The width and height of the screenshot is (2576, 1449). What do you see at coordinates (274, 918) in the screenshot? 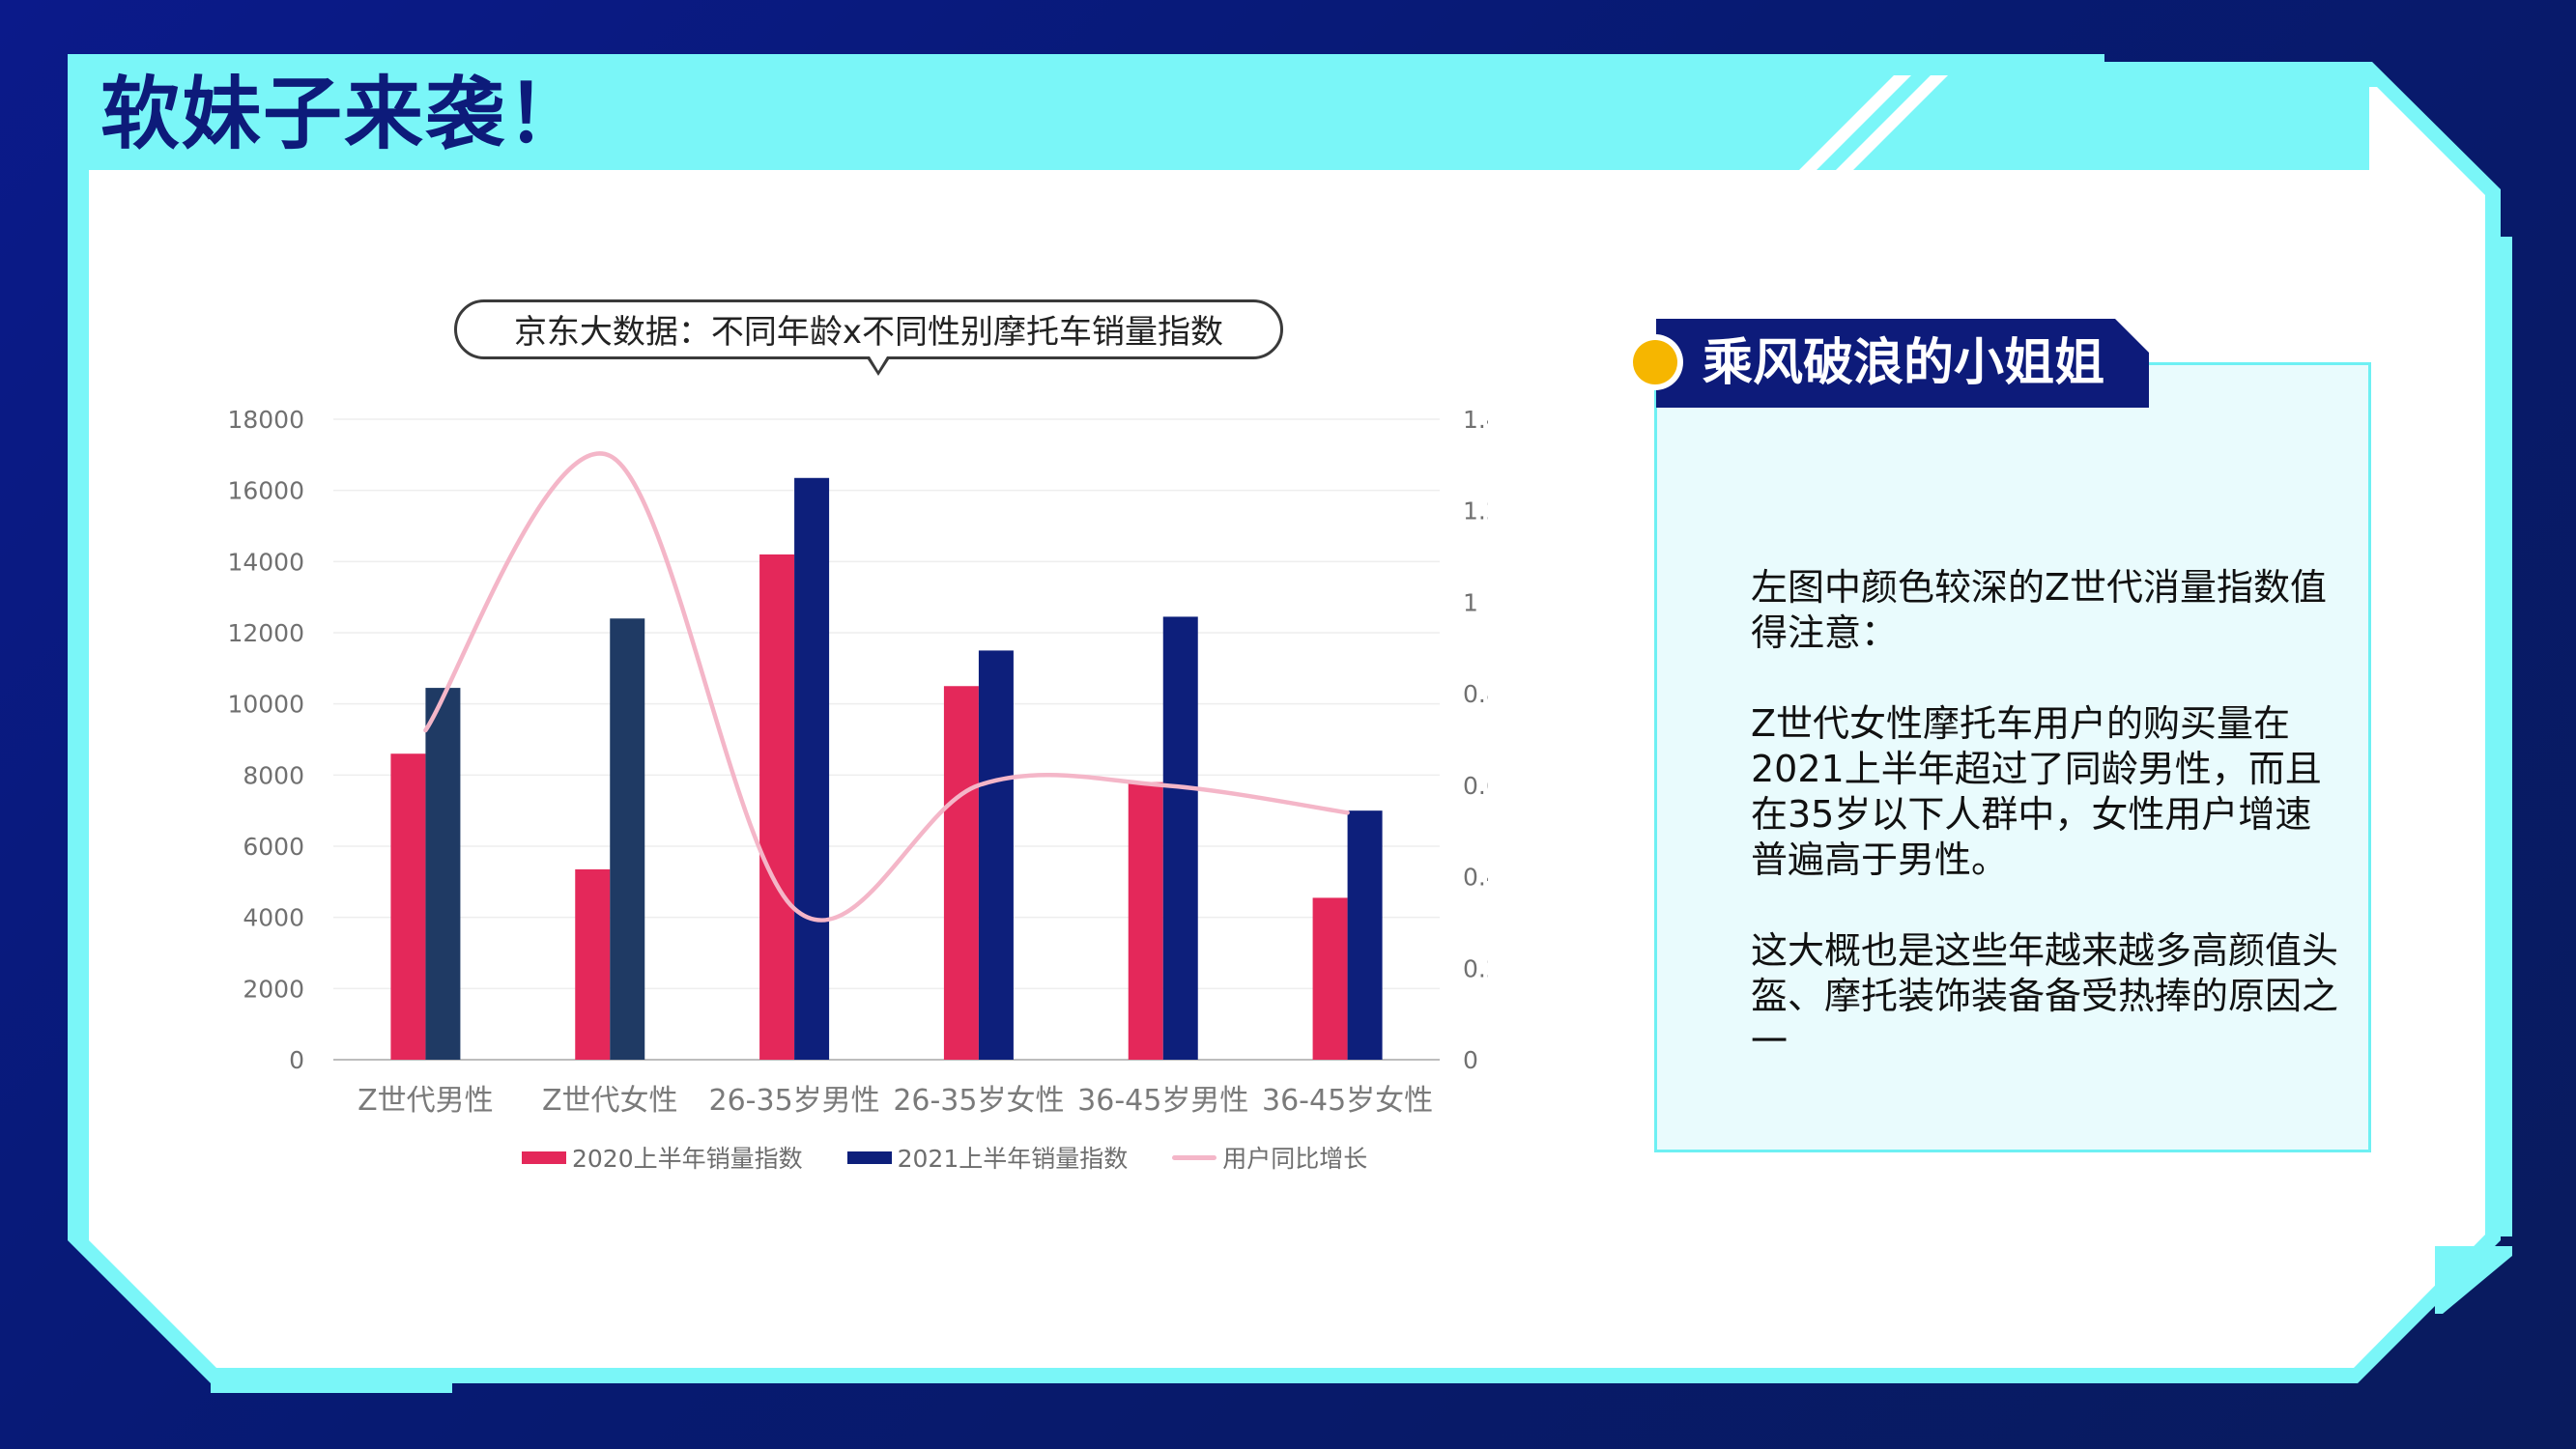
I see `y-left-tick-label: 4000` at bounding box center [274, 918].